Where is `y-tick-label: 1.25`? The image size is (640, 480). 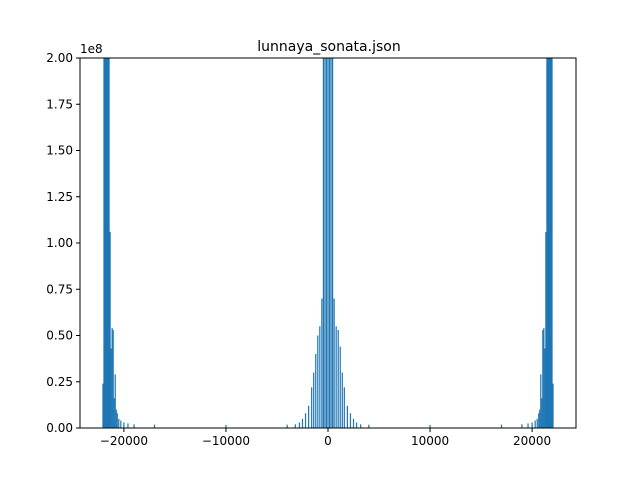 y-tick-label: 1.25 is located at coordinates (59, 197).